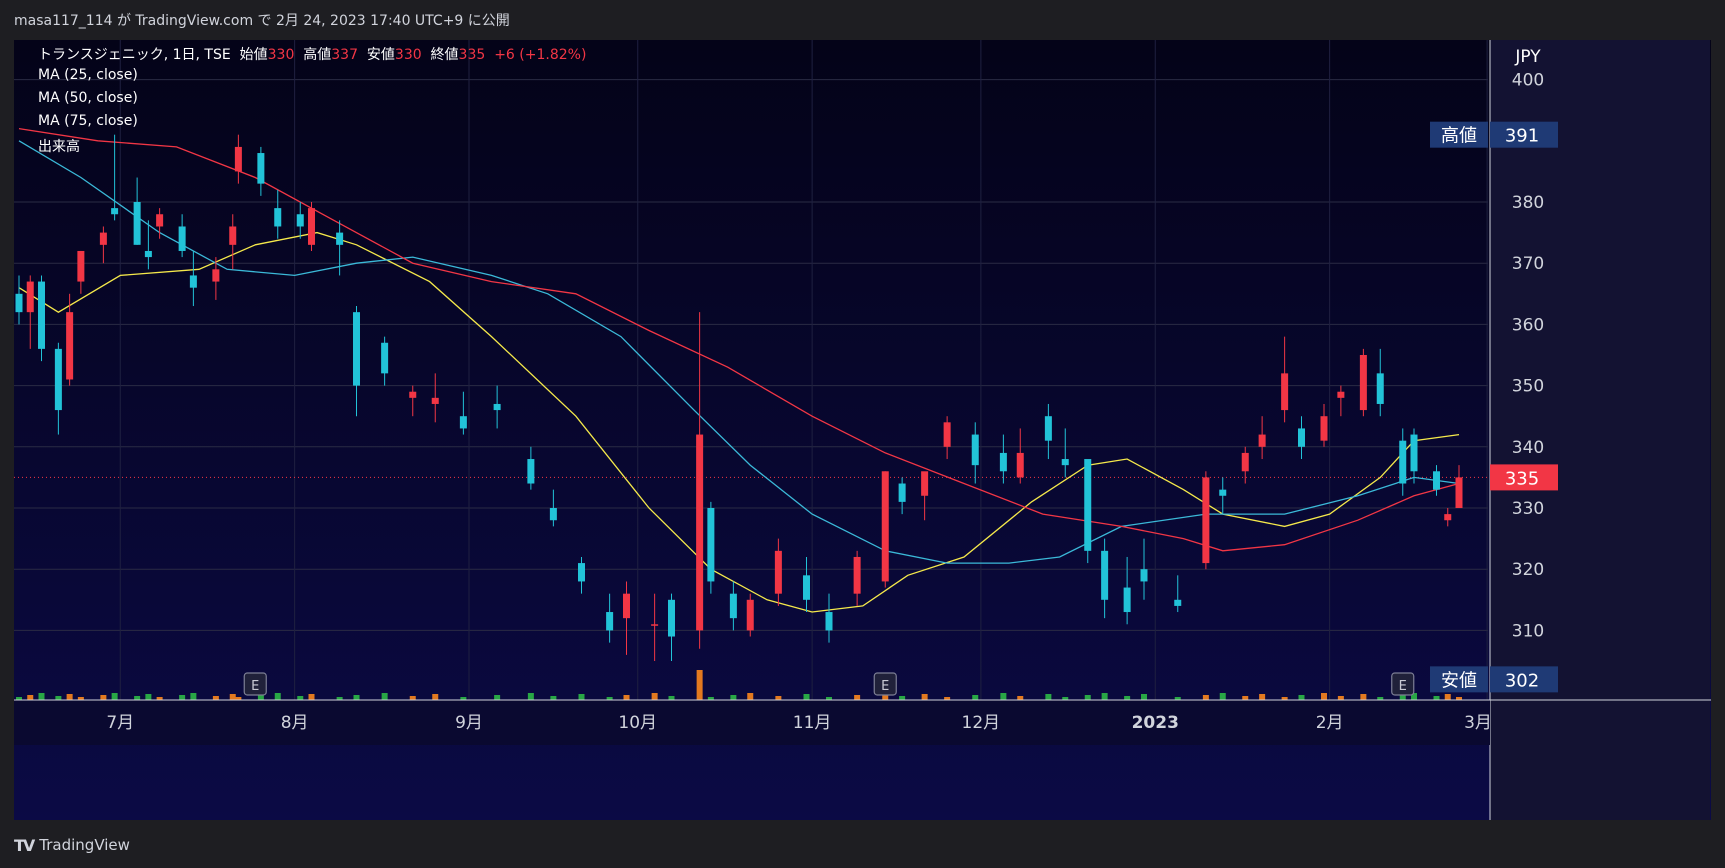 The height and width of the screenshot is (868, 1725). Describe the element at coordinates (1522, 680) in the screenshot. I see `low-price-tag-value: 302` at that location.